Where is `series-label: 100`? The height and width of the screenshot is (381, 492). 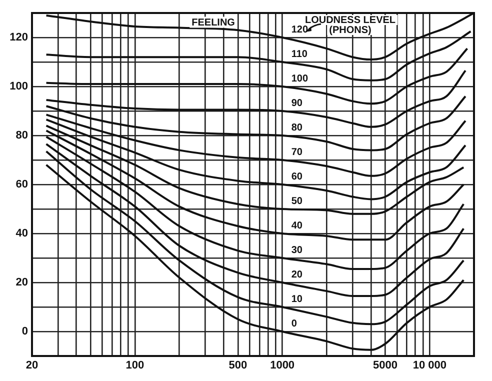
series-label: 100 is located at coordinates (299, 78).